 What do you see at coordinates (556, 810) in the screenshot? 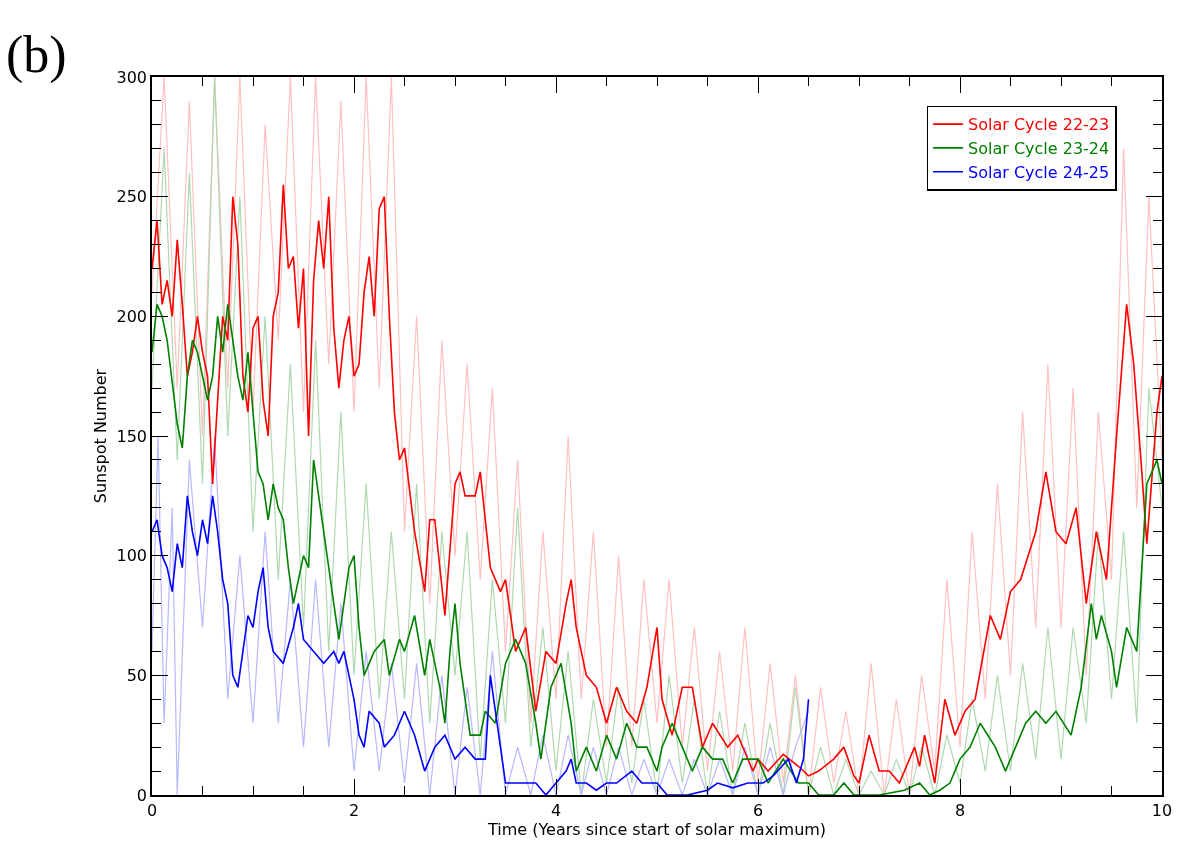
I see `x-tick-label: 4` at bounding box center [556, 810].